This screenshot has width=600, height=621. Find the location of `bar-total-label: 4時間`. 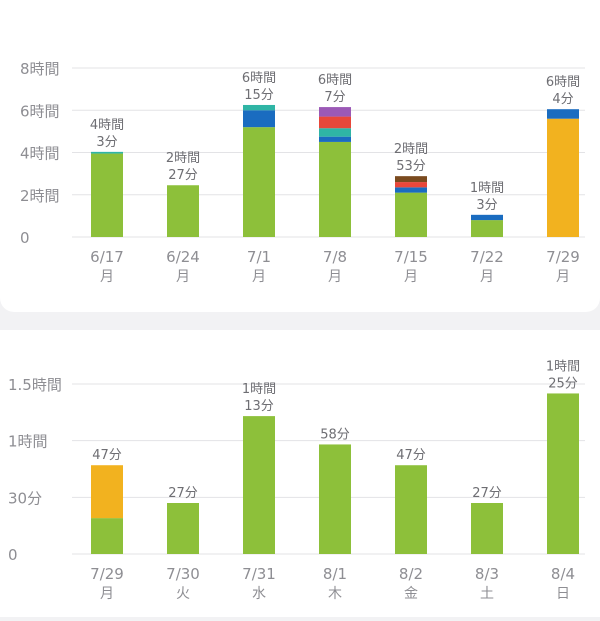

bar-total-label: 4時間 is located at coordinates (107, 125).